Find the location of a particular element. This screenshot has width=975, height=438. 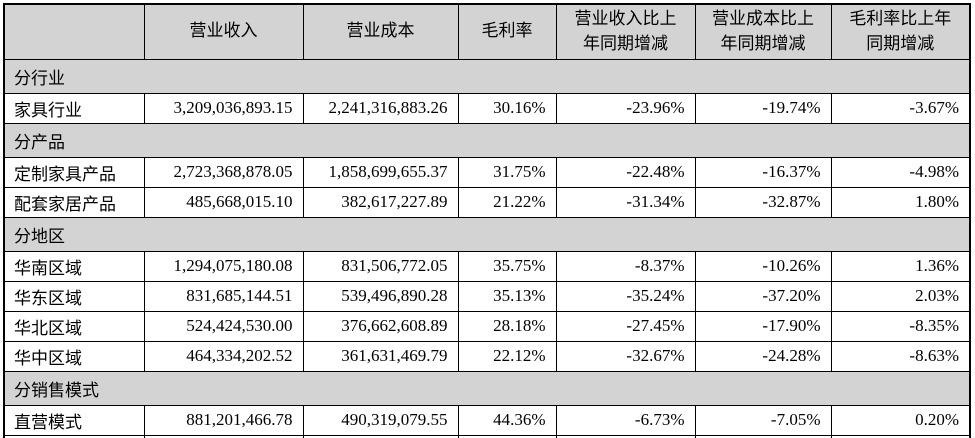

section-title: 分行业 is located at coordinates (487, 76).